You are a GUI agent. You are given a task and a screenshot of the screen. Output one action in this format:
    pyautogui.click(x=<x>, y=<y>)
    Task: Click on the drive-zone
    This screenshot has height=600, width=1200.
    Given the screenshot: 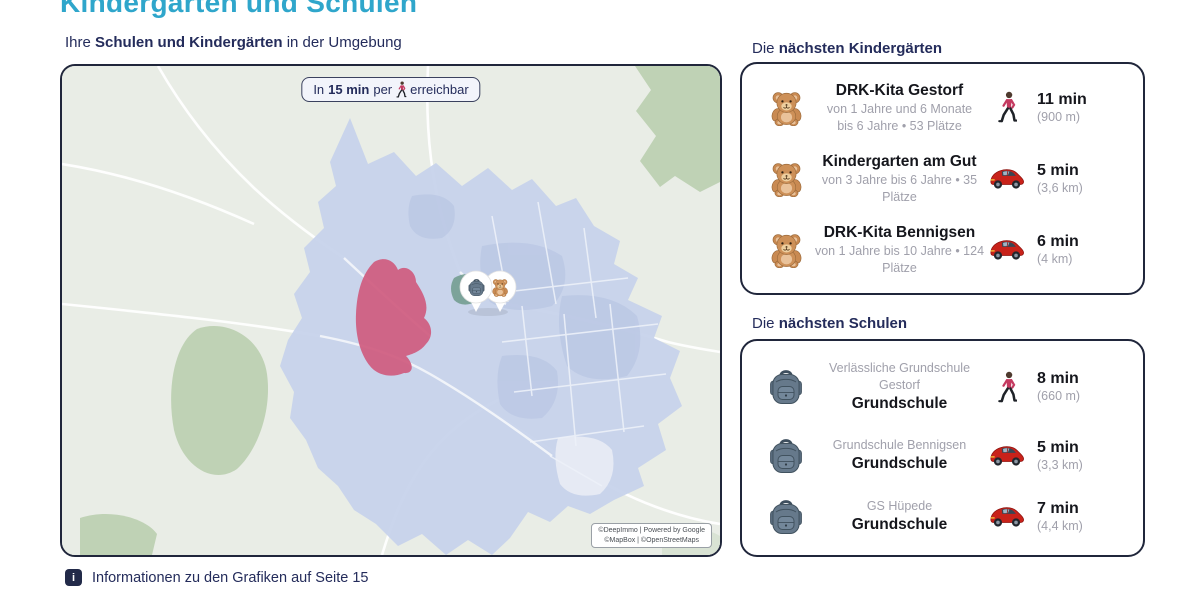 What is the action you would take?
    pyautogui.click(x=393, y=317)
    